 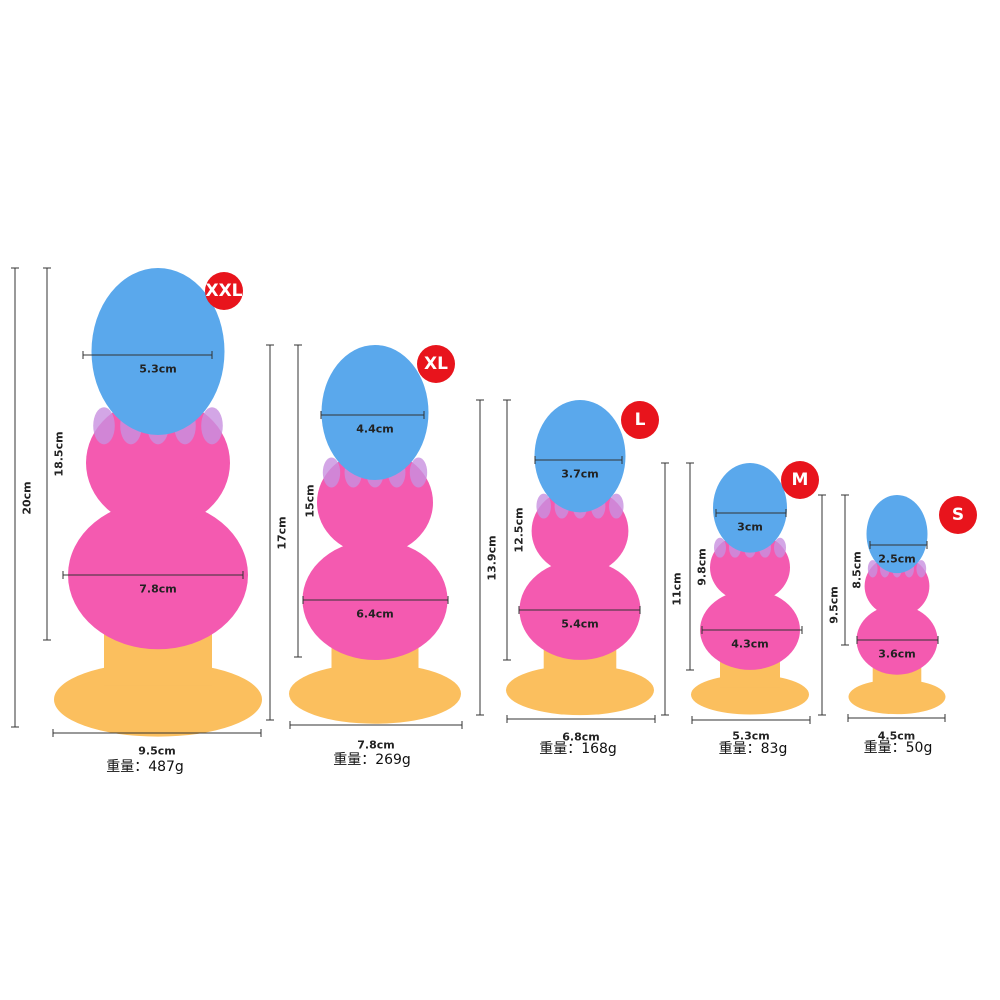 I want to click on mid-width-label: 6.4cm, so click(x=375, y=614).